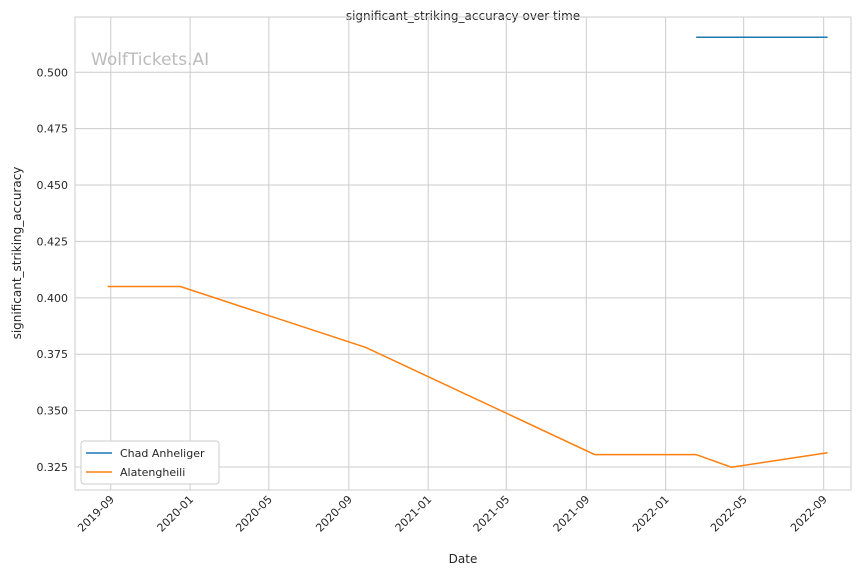  I want to click on x-tick-label: 2019-09, so click(96, 514).